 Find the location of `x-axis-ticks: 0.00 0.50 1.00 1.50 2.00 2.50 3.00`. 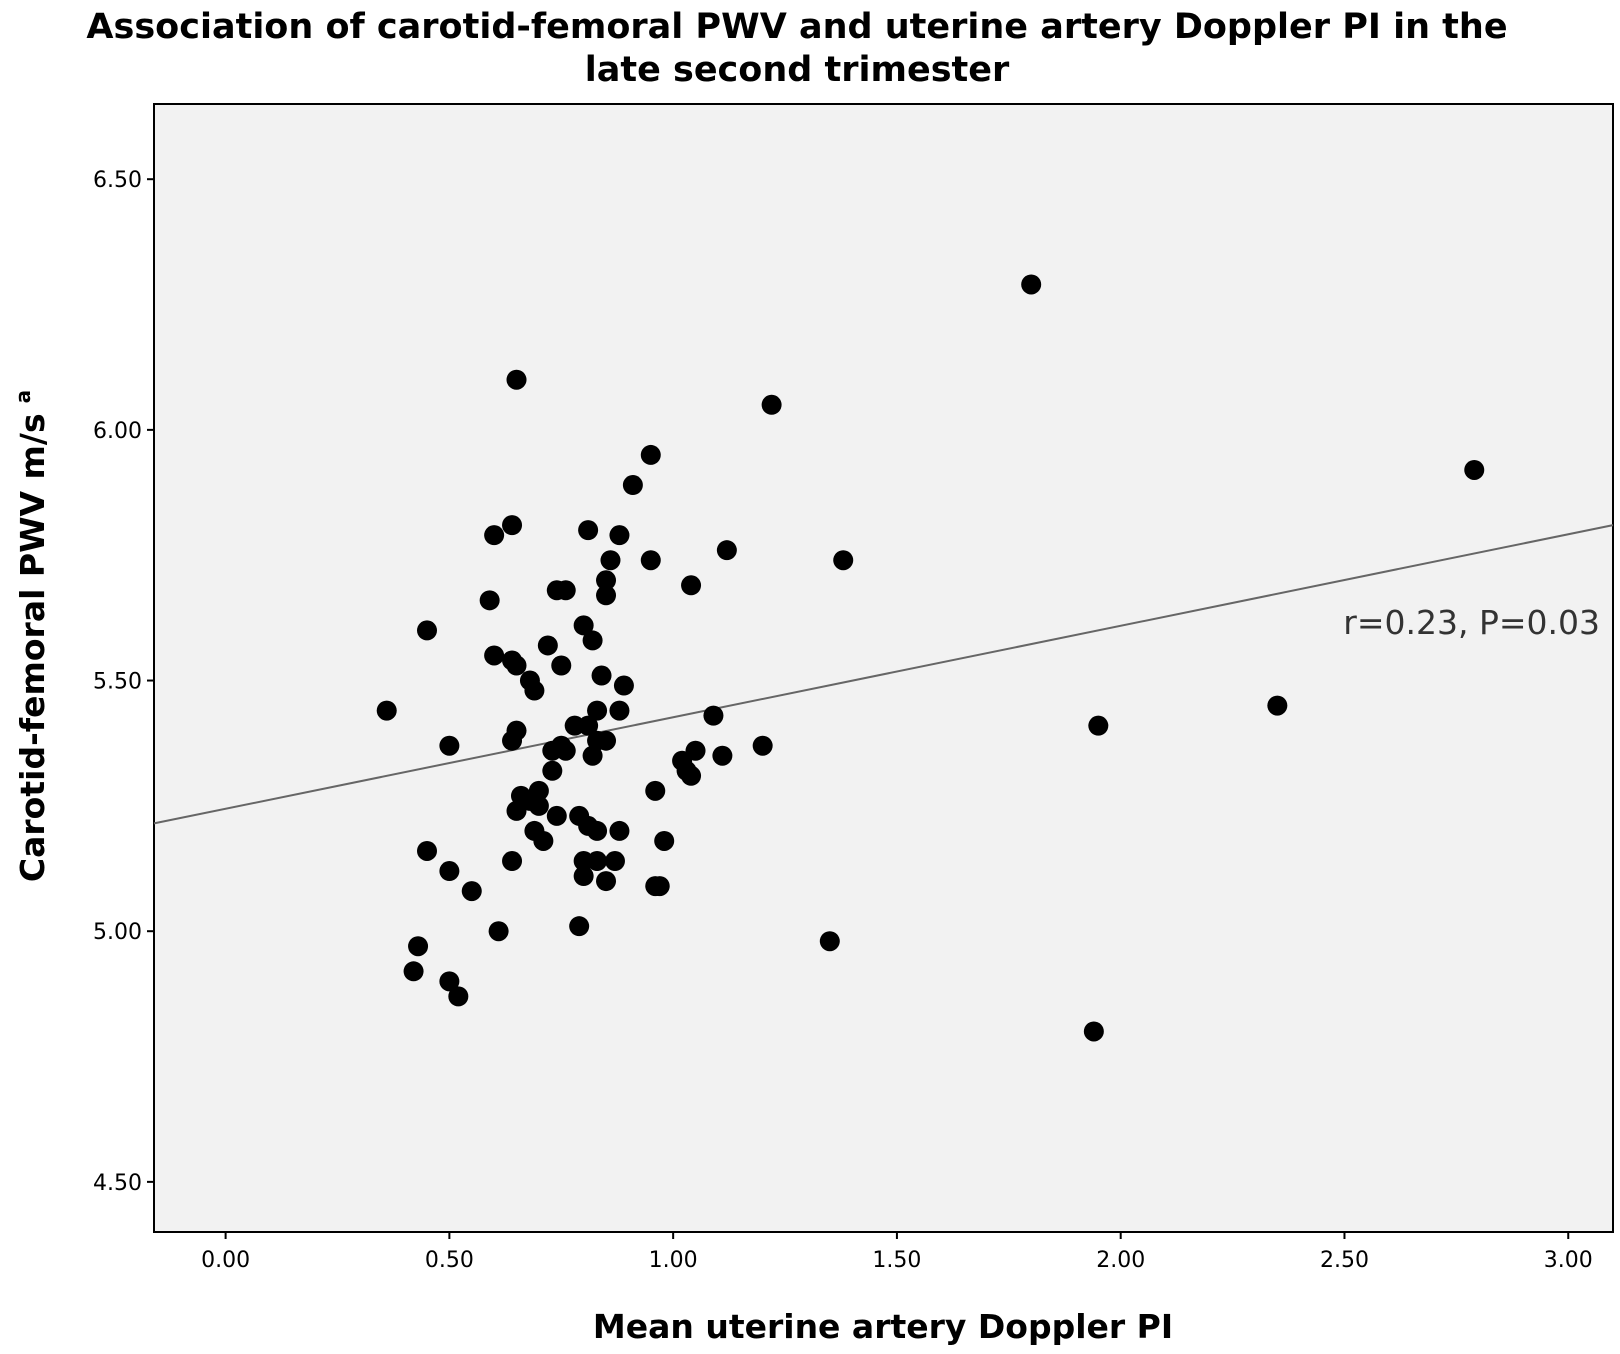

x-axis-ticks: 0.00 0.50 1.00 1.50 2.00 2.50 3.00 is located at coordinates (897, 1252).